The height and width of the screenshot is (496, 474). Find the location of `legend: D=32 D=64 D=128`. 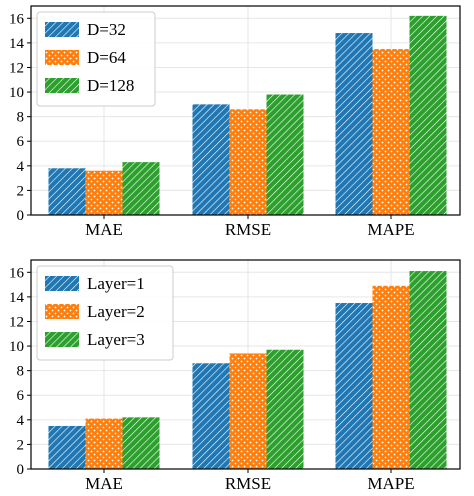

legend: D=32 D=64 D=128 is located at coordinates (96, 59).